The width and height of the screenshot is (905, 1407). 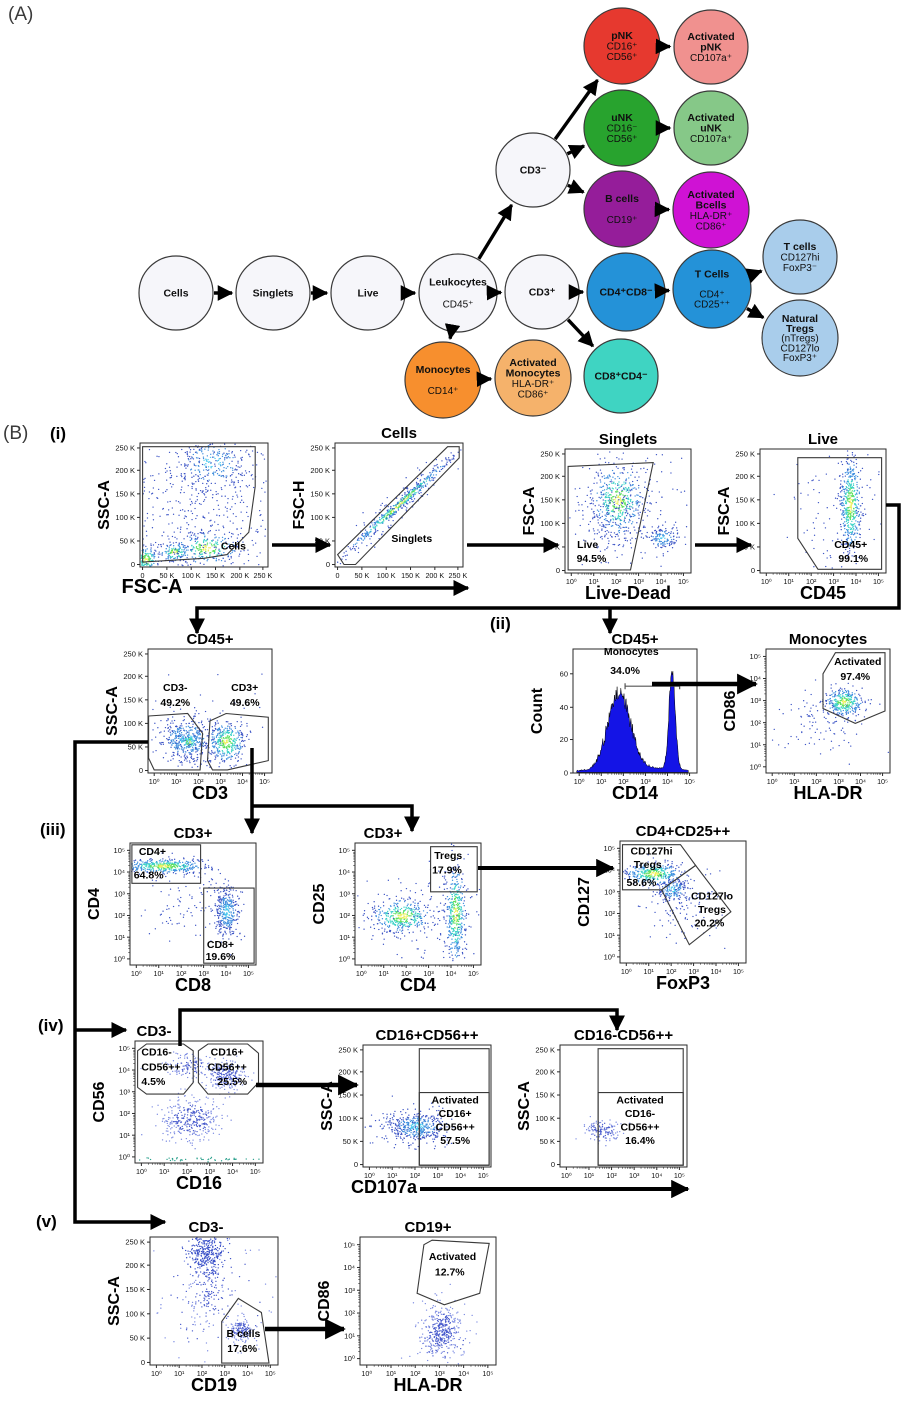 I want to click on y-axis-label: FSC-H, so click(x=299, y=505).